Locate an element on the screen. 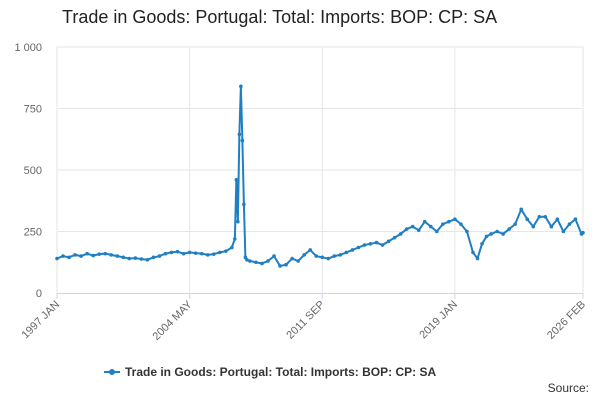  y-axis: 0 250 500 750 1 000 is located at coordinates (28, 171).